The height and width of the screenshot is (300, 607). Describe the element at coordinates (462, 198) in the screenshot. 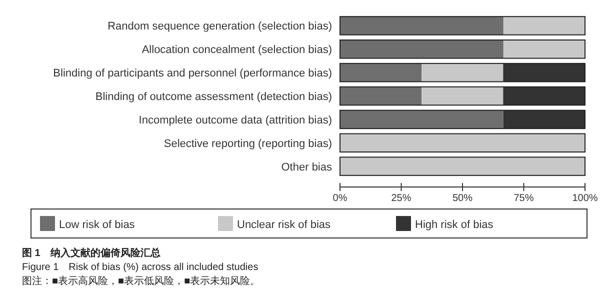

I see `x-tick-label: 50%` at that location.